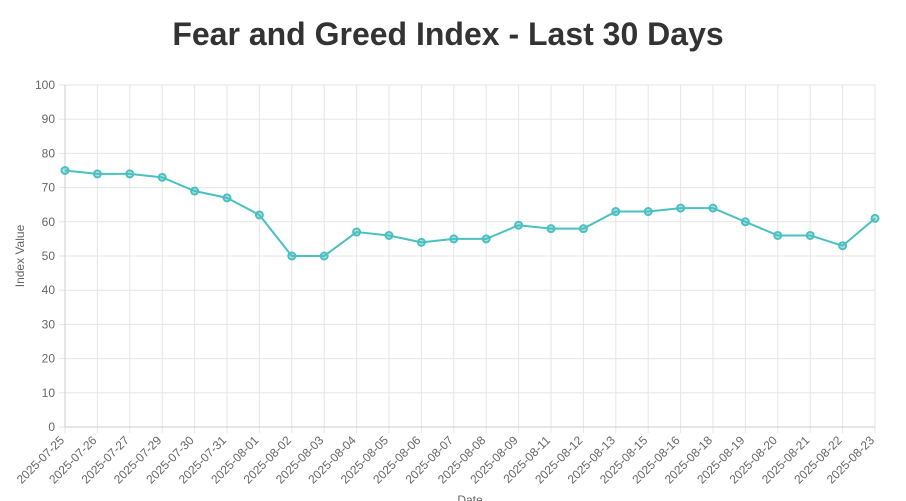 The image size is (906, 501). Describe the element at coordinates (49, 359) in the screenshot. I see `y-tick-label: 20` at that location.